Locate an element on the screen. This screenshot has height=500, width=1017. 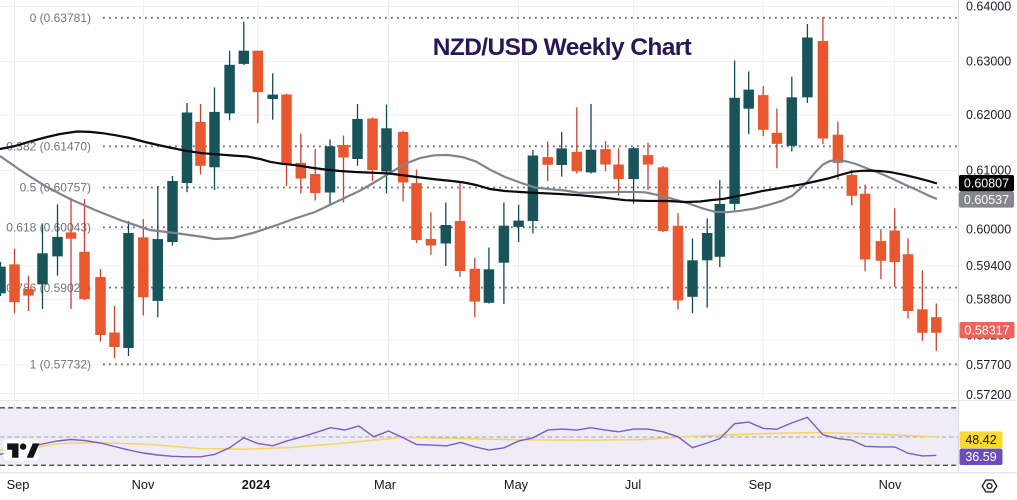
svg-text: Mar is located at coordinates (385, 484).